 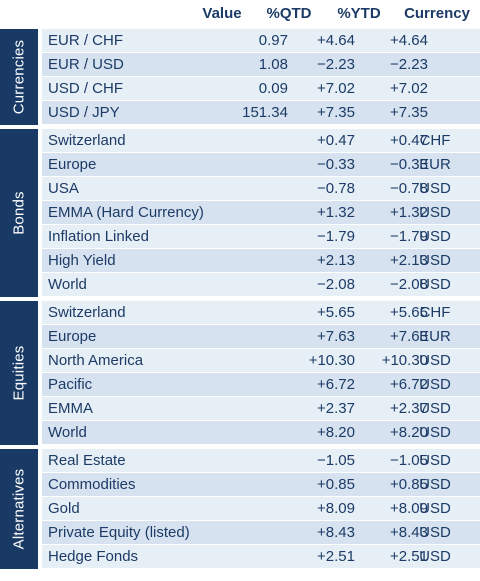 What do you see at coordinates (409, 484) in the screenshot?
I see `row-ytd: +0.85` at bounding box center [409, 484].